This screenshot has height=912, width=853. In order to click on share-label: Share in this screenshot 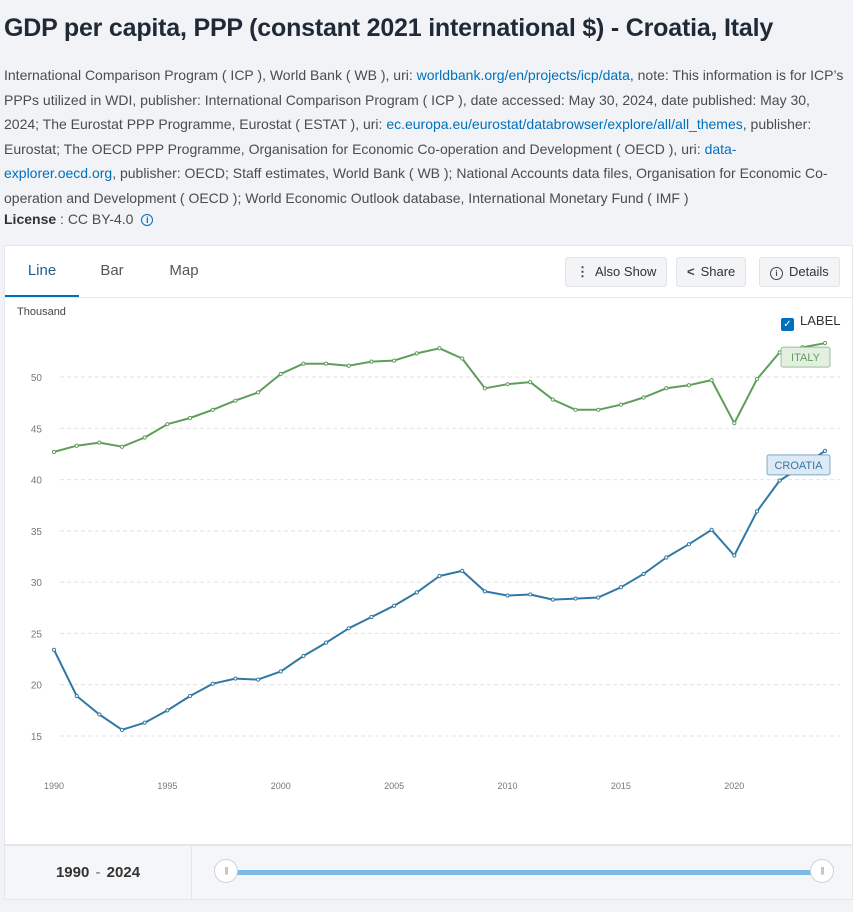, I will do `click(718, 271)`.